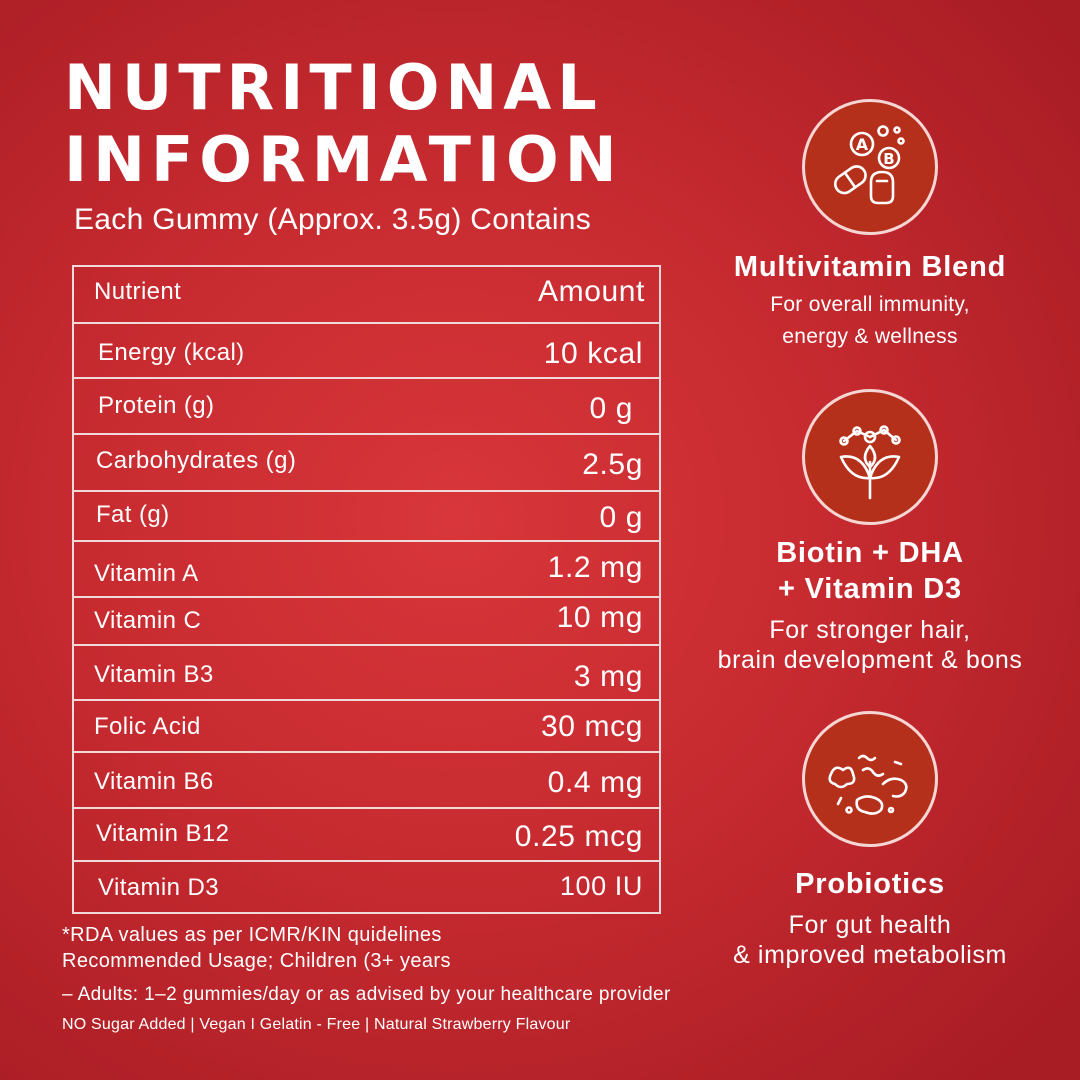 Image resolution: width=1080 pixels, height=1080 pixels. What do you see at coordinates (163, 833) in the screenshot?
I see `nutrient-name: Vitamin B12` at bounding box center [163, 833].